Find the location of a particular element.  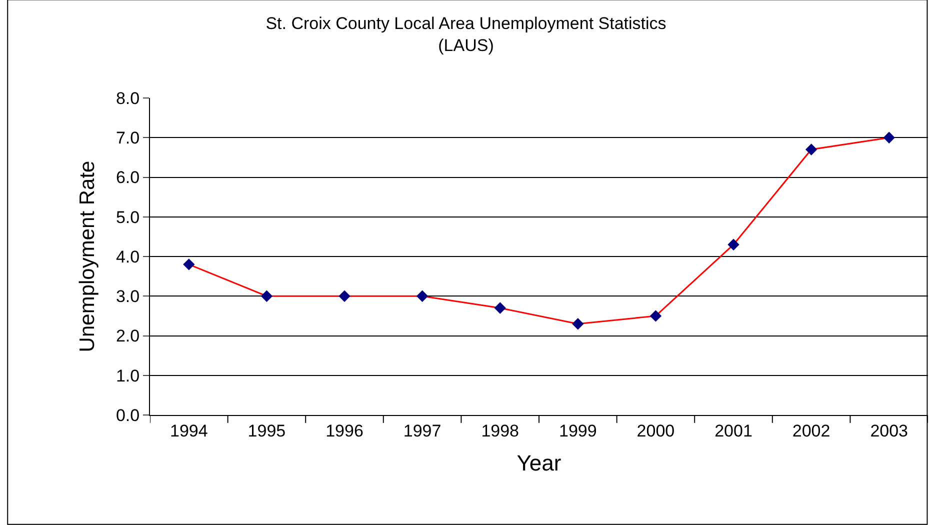

x-tick-label: 2003 is located at coordinates (889, 430).